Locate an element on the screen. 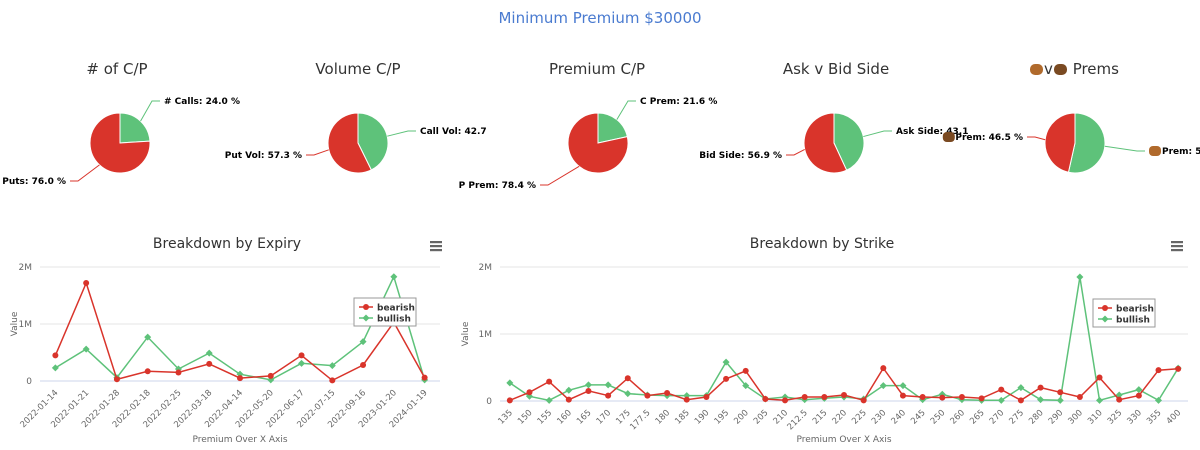  pie-title-premium: Premium C/P is located at coordinates (597, 69).